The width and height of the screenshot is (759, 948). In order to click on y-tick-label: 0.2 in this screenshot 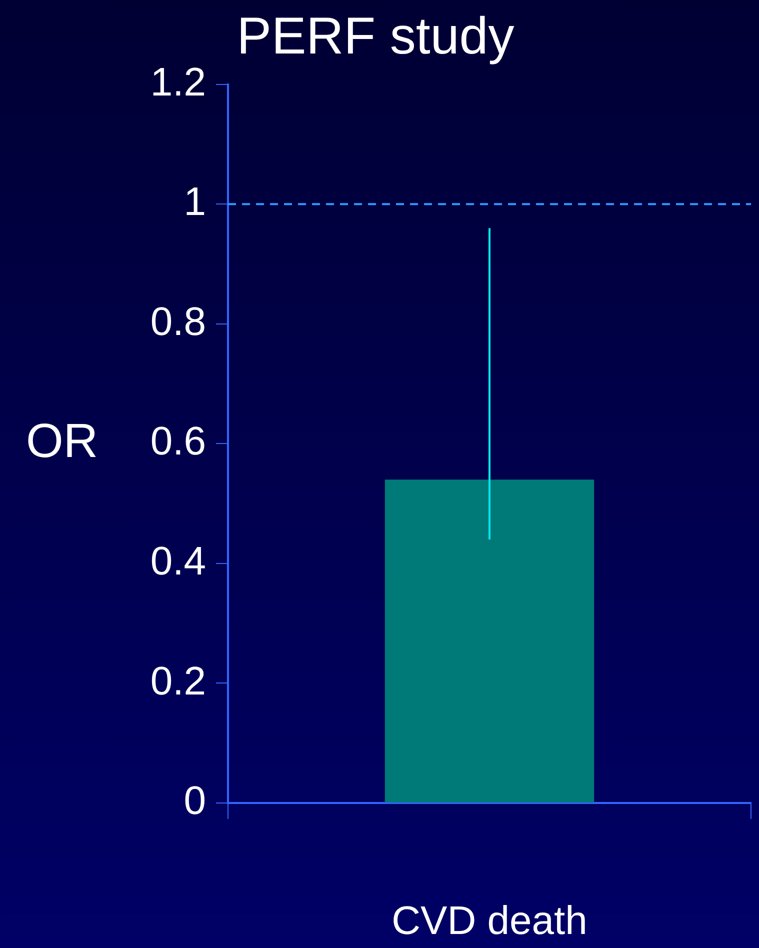, I will do `click(178, 681)`.